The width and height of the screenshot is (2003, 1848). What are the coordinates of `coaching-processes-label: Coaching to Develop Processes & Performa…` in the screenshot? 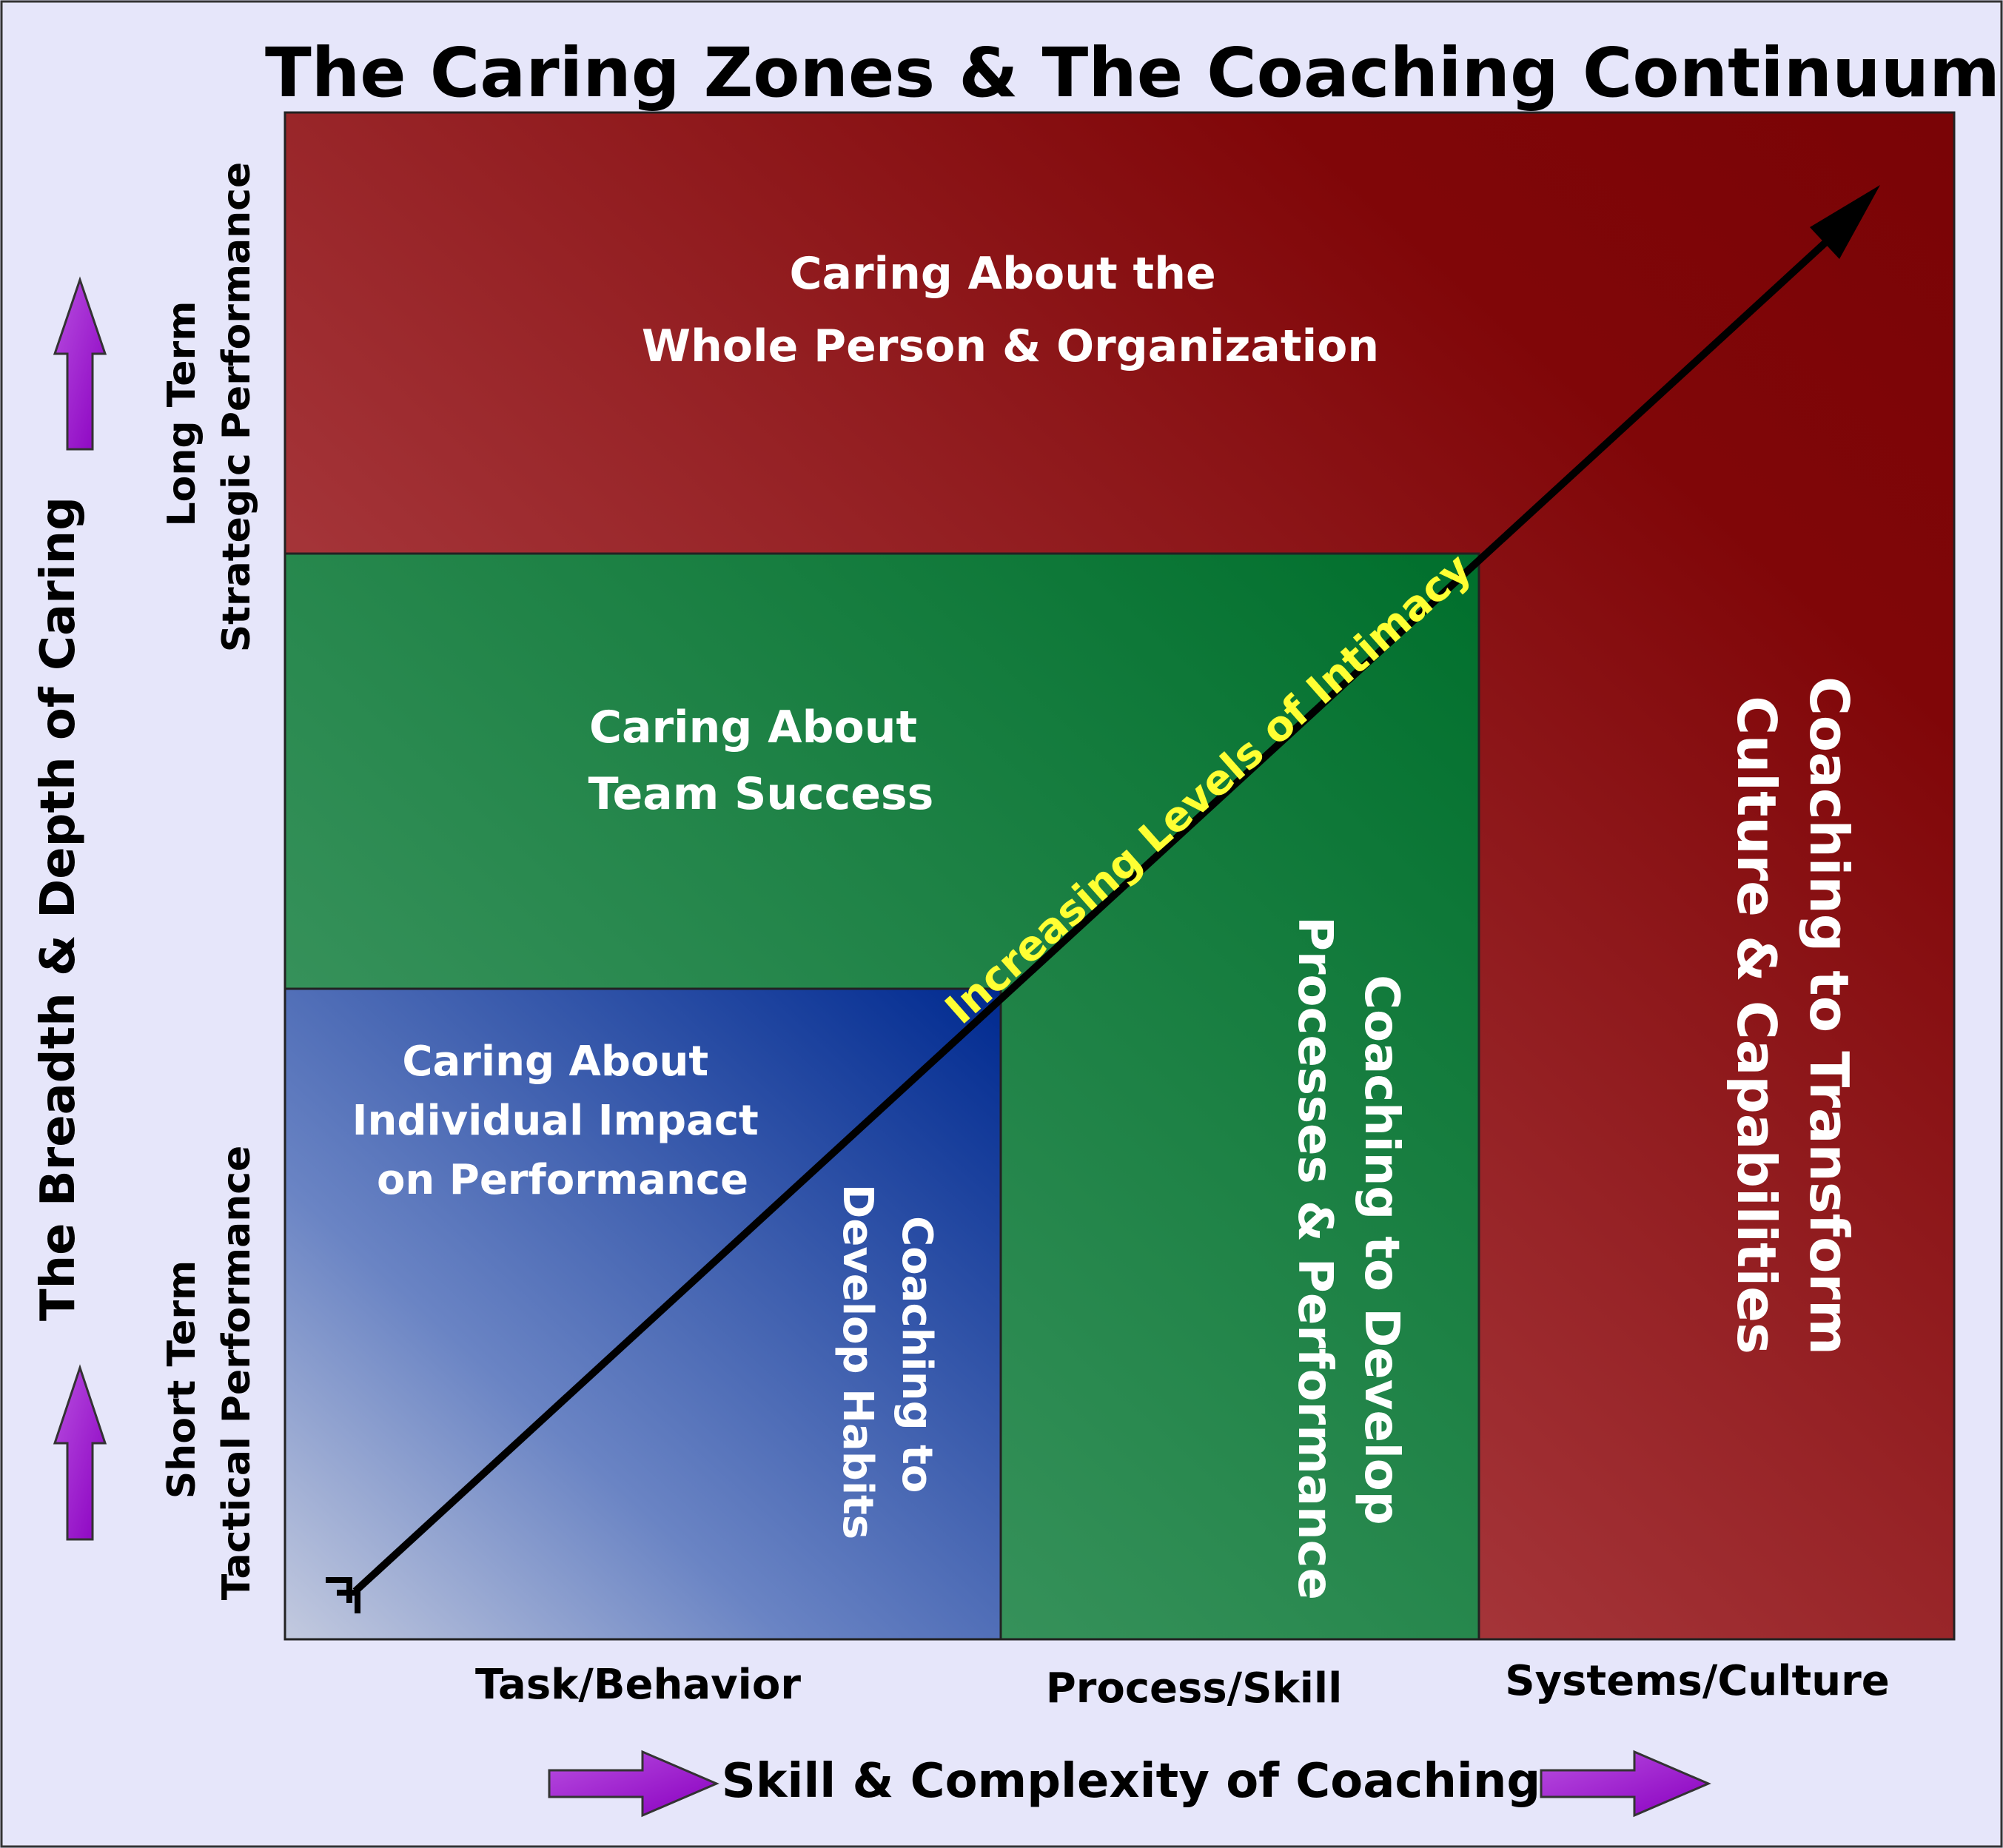 It's located at (1348, 1258).